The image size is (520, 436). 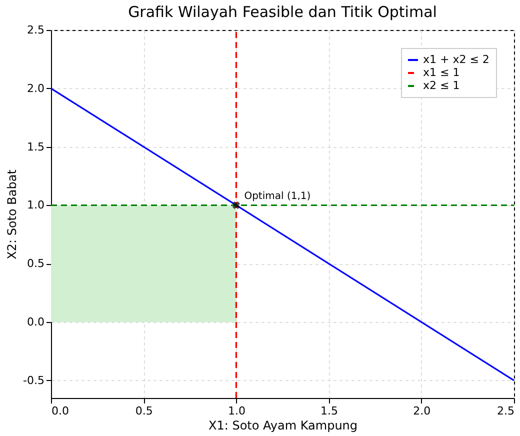 I want to click on legend-label: x1 ≤ 1, so click(x=441, y=72).